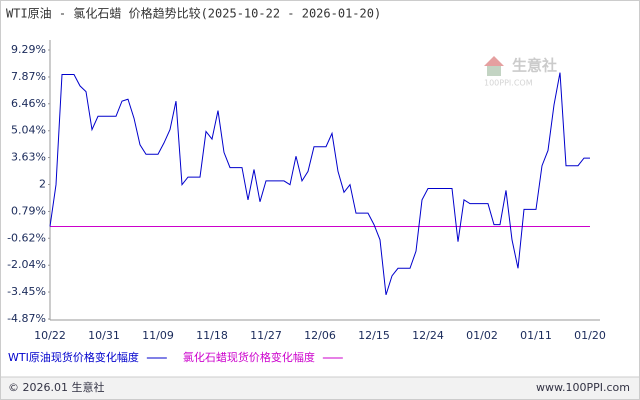 This screenshot has width=640, height=400. Describe the element at coordinates (28, 49) in the screenshot. I see `y-tick-label: 9.29%` at that location.